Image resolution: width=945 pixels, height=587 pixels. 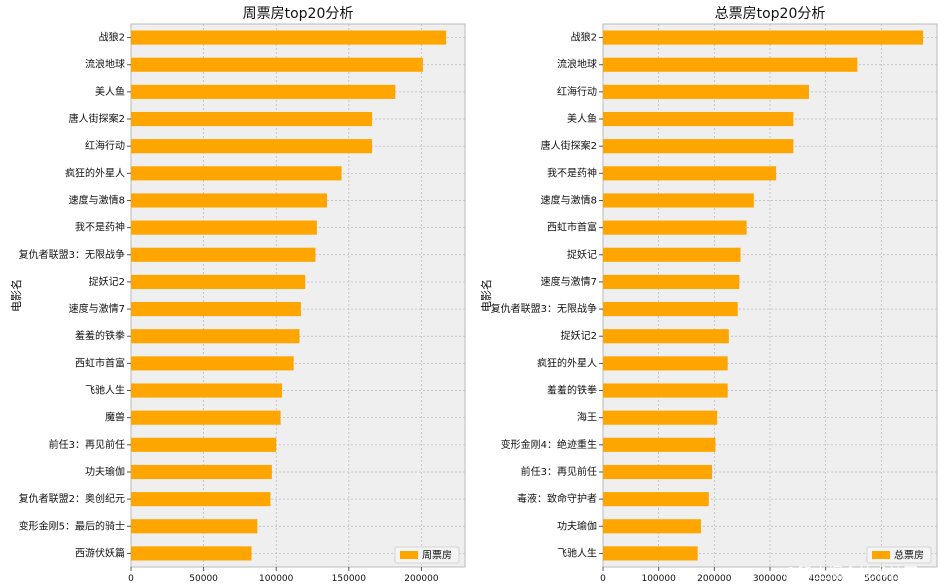 I want to click on y-tick-label: 变形金刚4：绝迹重生, so click(x=549, y=444).